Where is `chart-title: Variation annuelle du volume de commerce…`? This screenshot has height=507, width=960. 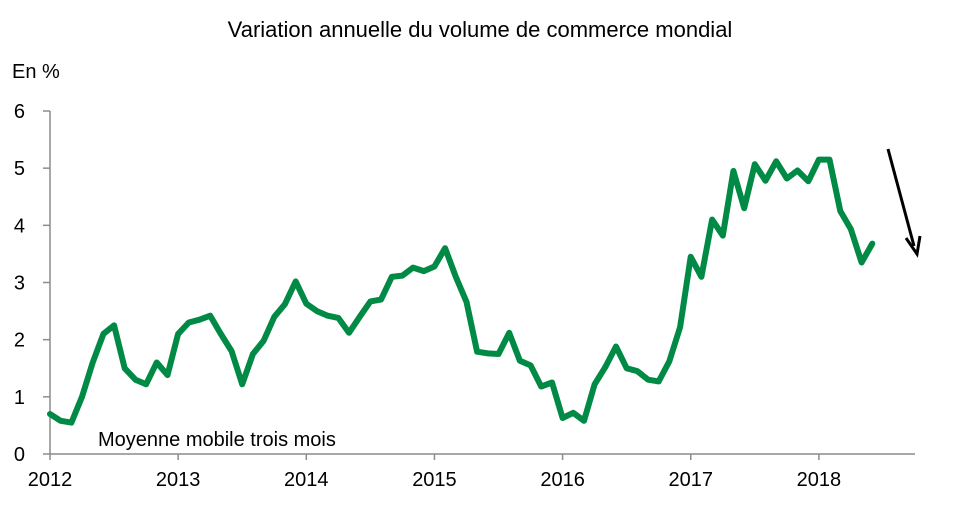
chart-title: Variation annuelle du volume de commerce… is located at coordinates (480, 29).